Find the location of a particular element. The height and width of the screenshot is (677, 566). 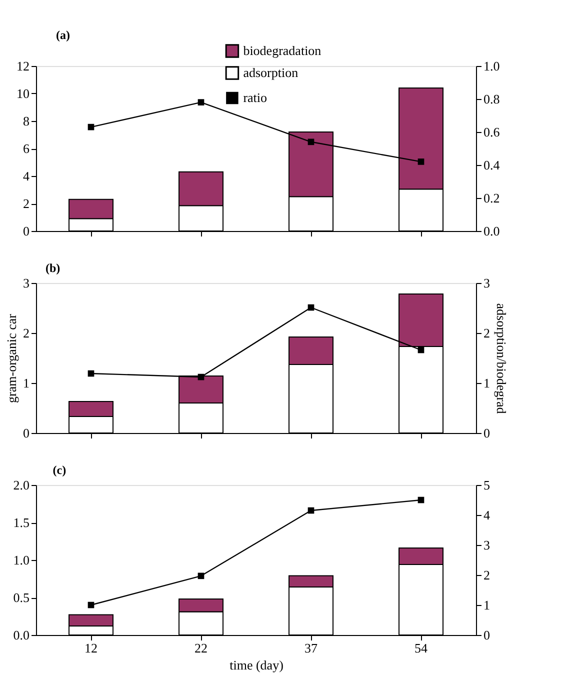

x-tick-label: 54 is located at coordinates (421, 648).